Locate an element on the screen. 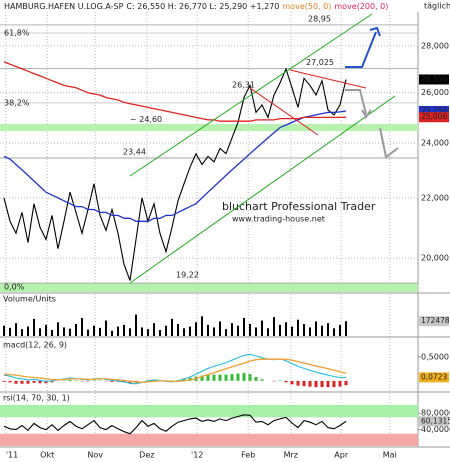  zone-label: ~ 24,60 is located at coordinates (146, 119).